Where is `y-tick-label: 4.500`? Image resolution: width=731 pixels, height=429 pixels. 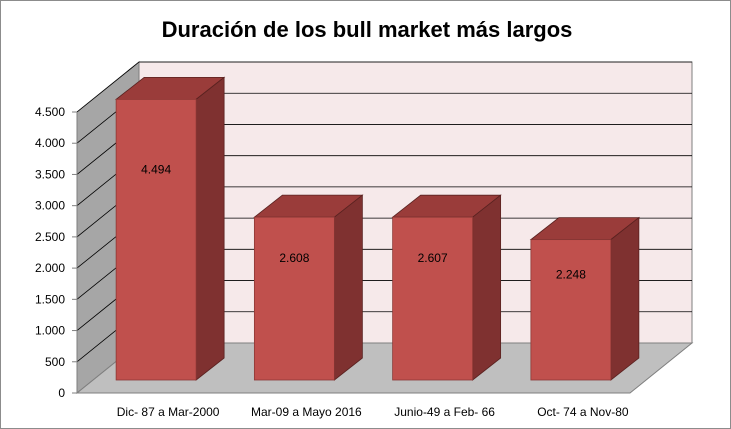 y-tick-label: 4.500 is located at coordinates (50, 112).